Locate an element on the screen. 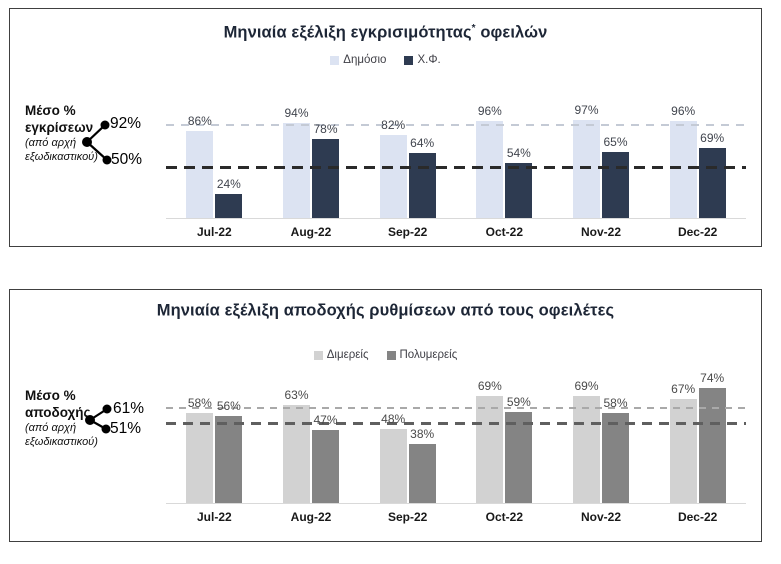  bar-Δημόσιο-Dec-22 is located at coordinates (683, 169).